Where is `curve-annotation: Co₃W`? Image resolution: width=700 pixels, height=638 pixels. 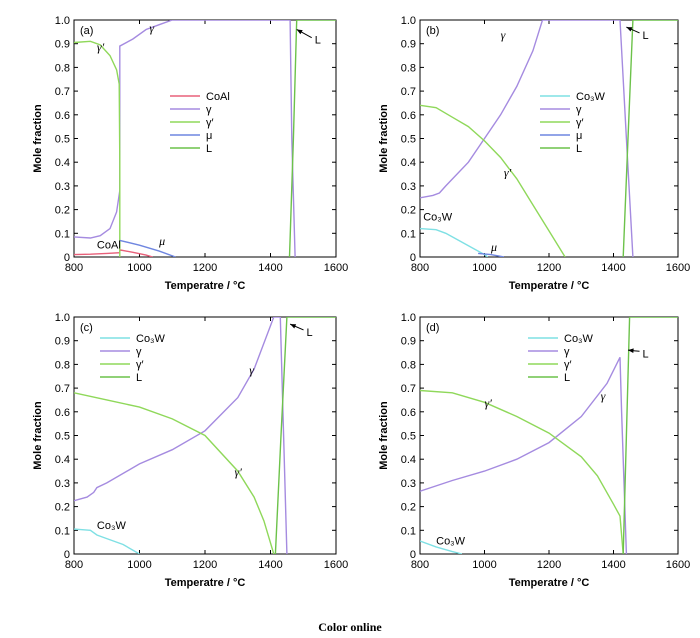
curve-annotation: Co₃W is located at coordinates (112, 526).